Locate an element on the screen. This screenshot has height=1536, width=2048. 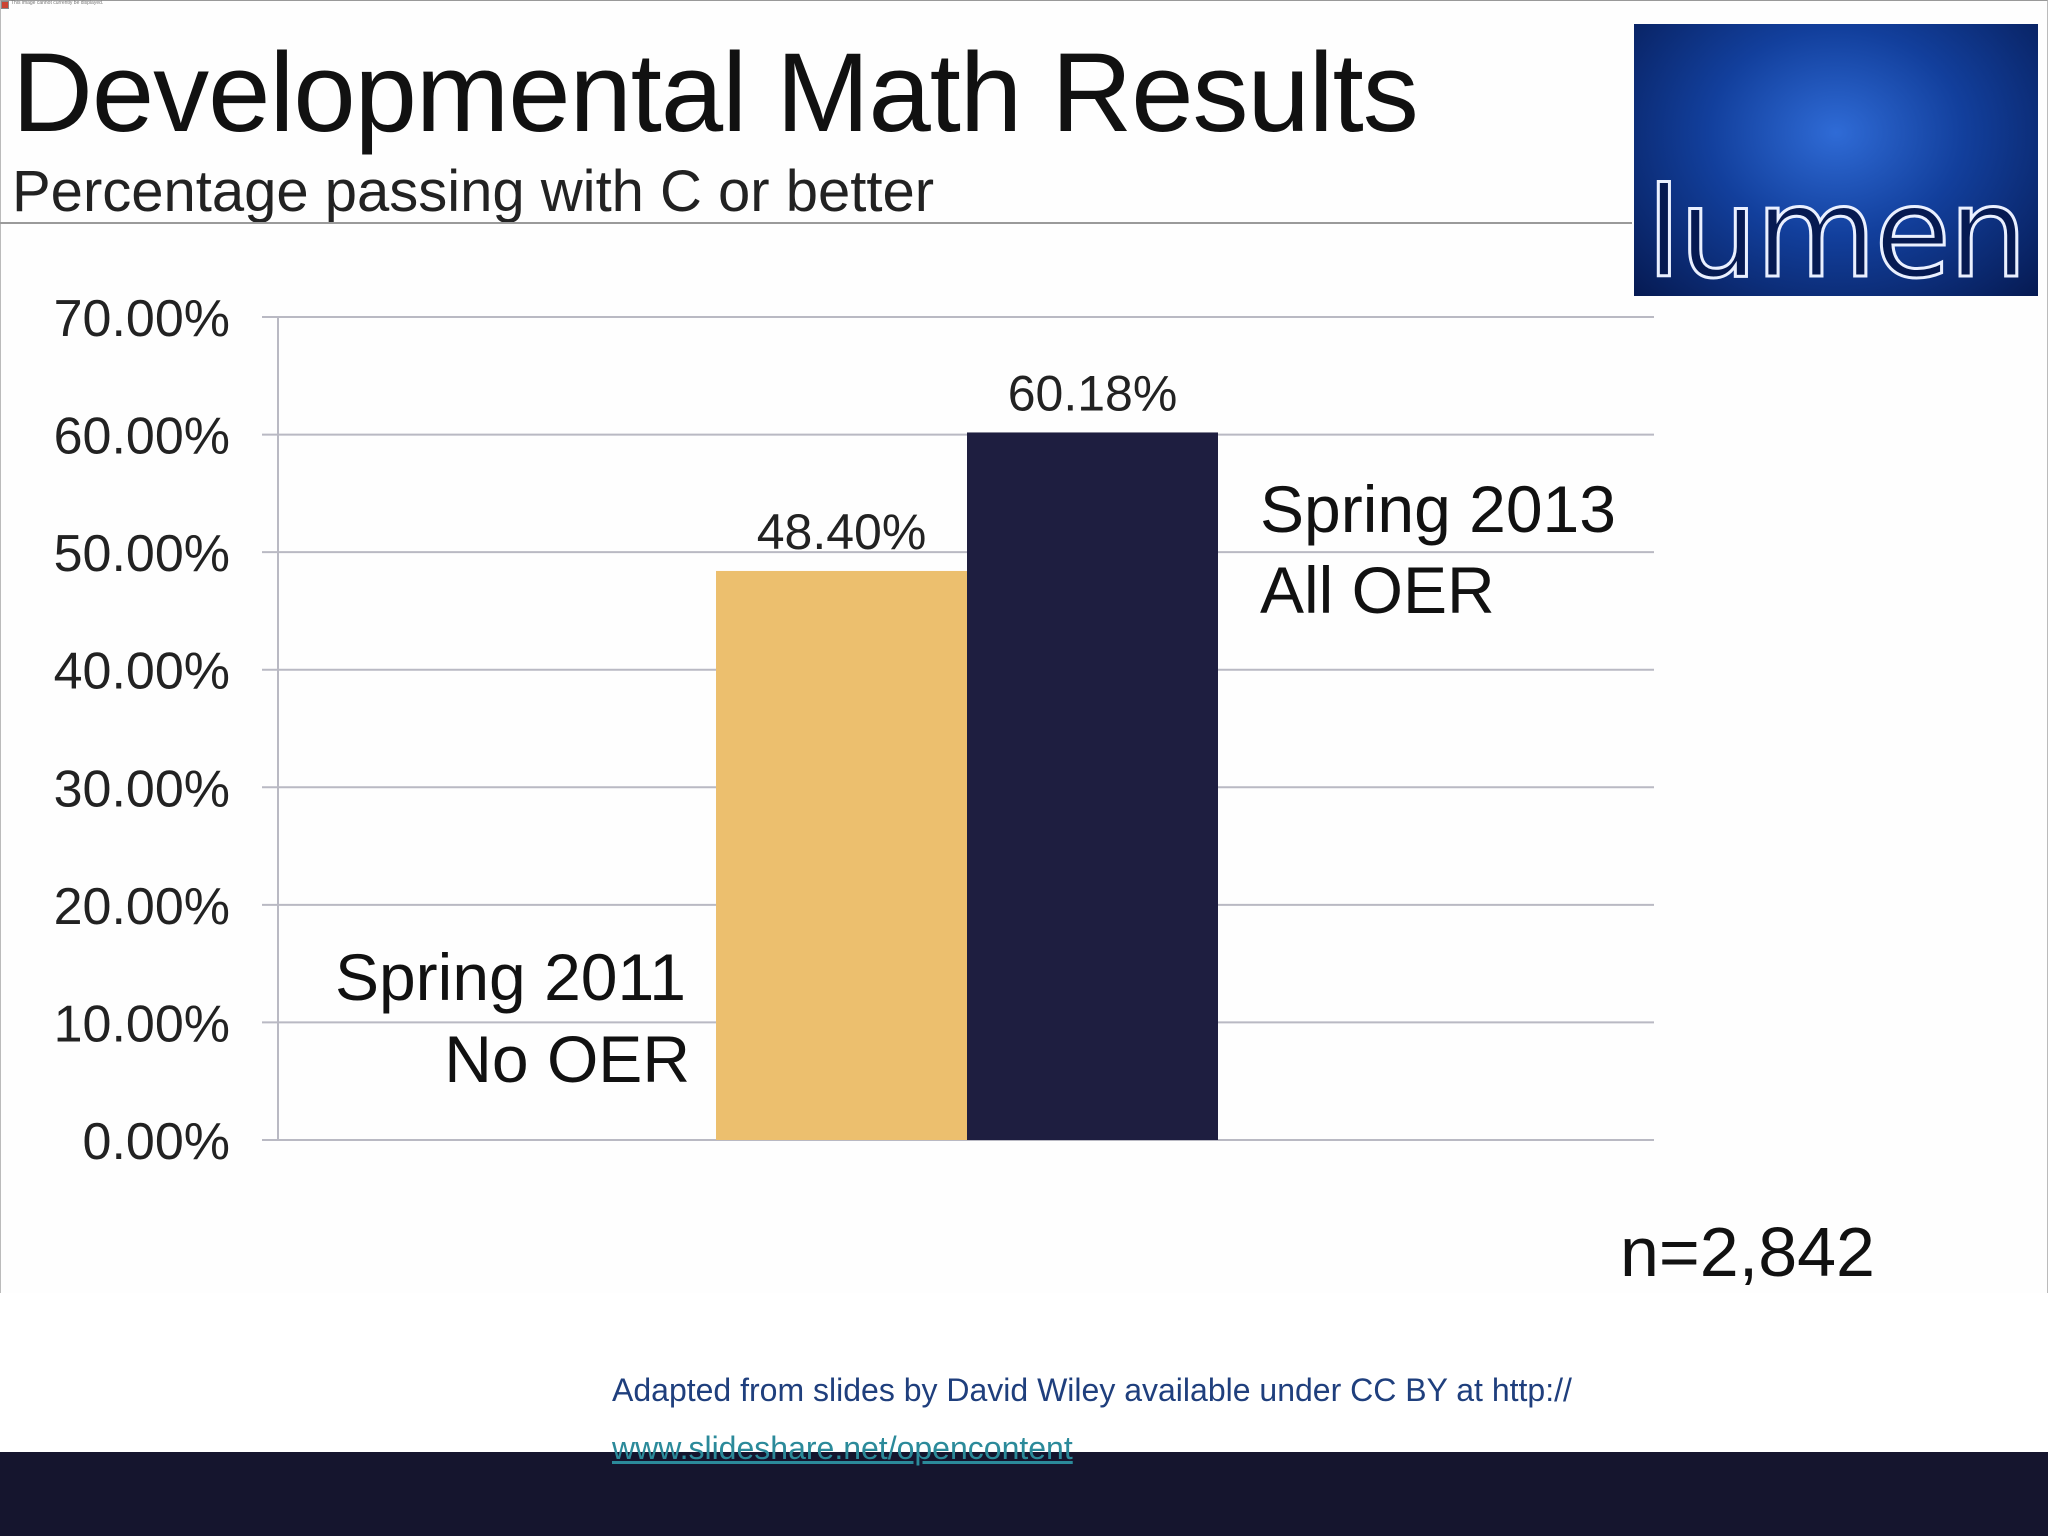
category-label-spring-2013: Spring 2013 is located at coordinates (1438, 509).